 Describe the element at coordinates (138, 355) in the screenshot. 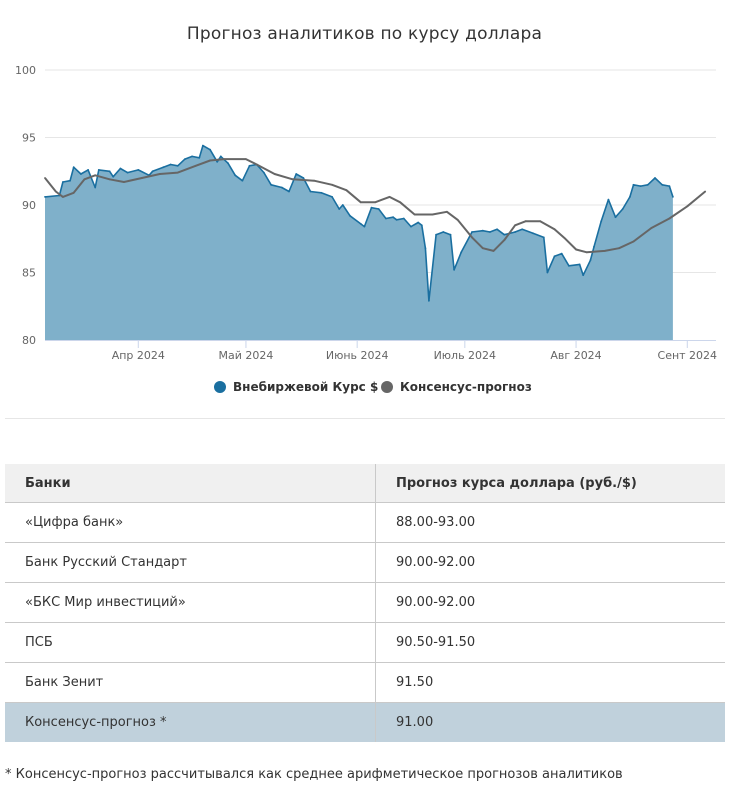

I see `x-tick-label: Апр 2024` at that location.